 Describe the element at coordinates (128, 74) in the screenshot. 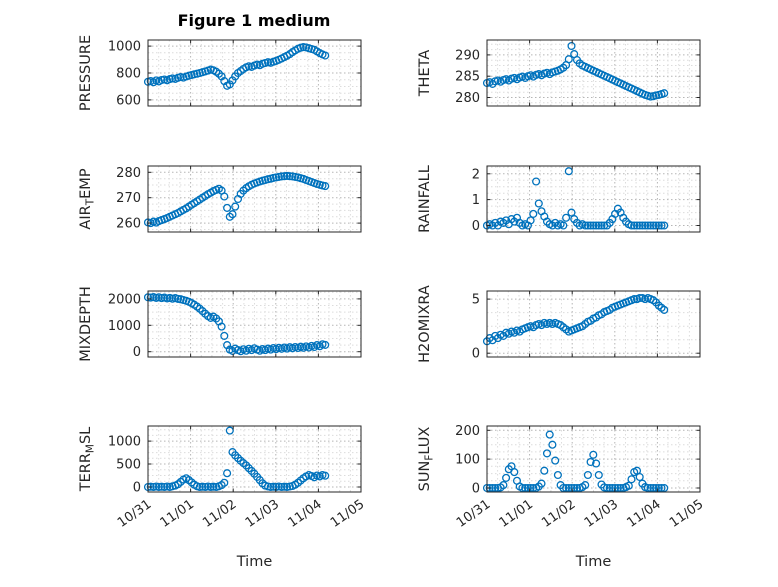

I see `y-tick-label: 800` at that location.